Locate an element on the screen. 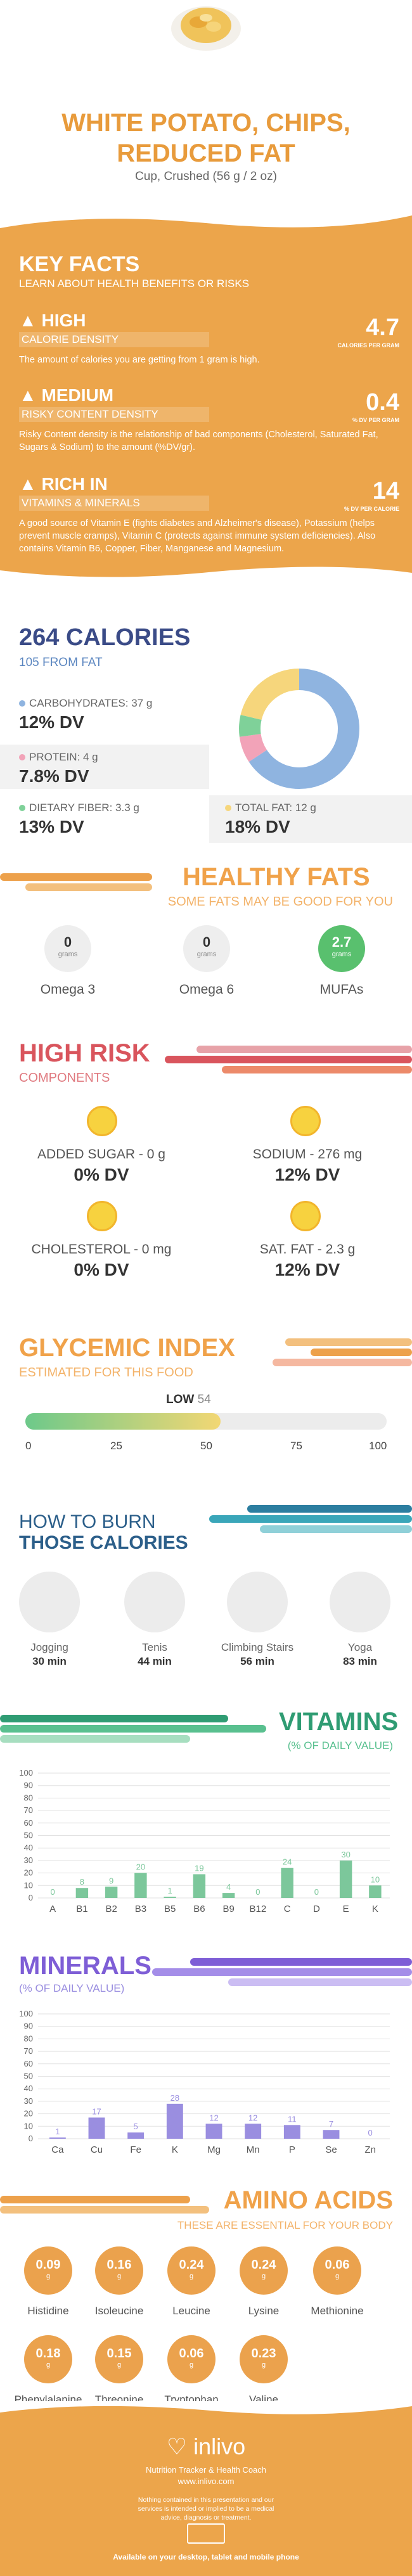  macro-fiber: DIETARY FIBER: 3.3 g 13% DV is located at coordinates (79, 819).